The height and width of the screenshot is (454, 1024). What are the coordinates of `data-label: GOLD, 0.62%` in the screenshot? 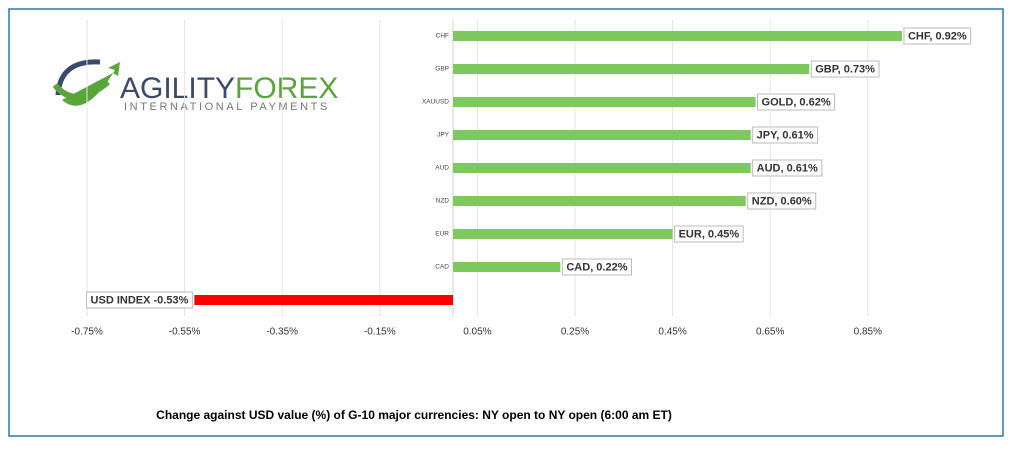 It's located at (796, 102).